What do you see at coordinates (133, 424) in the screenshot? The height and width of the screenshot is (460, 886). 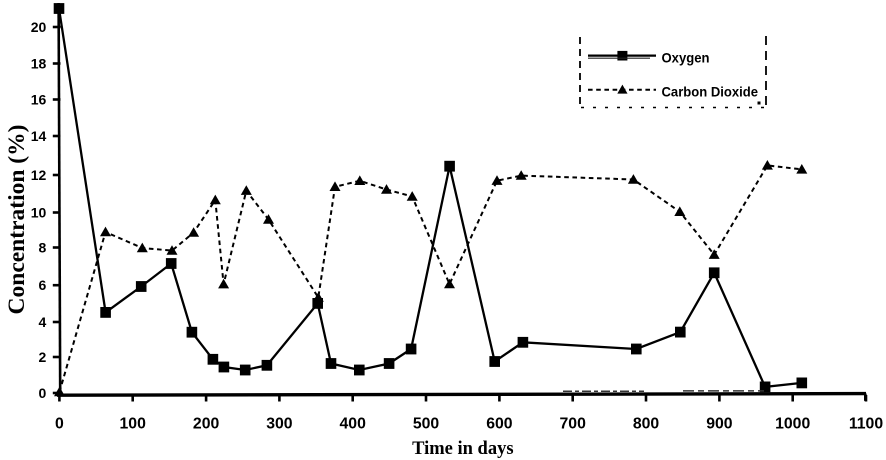 I see `svg-text: 100` at bounding box center [133, 424].